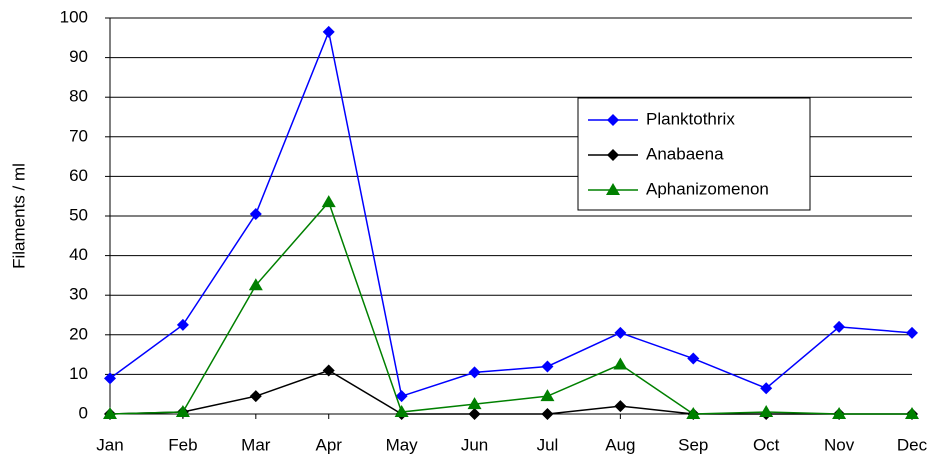  What do you see at coordinates (74, 16) in the screenshot?
I see `y-tick-label: 100` at bounding box center [74, 16].